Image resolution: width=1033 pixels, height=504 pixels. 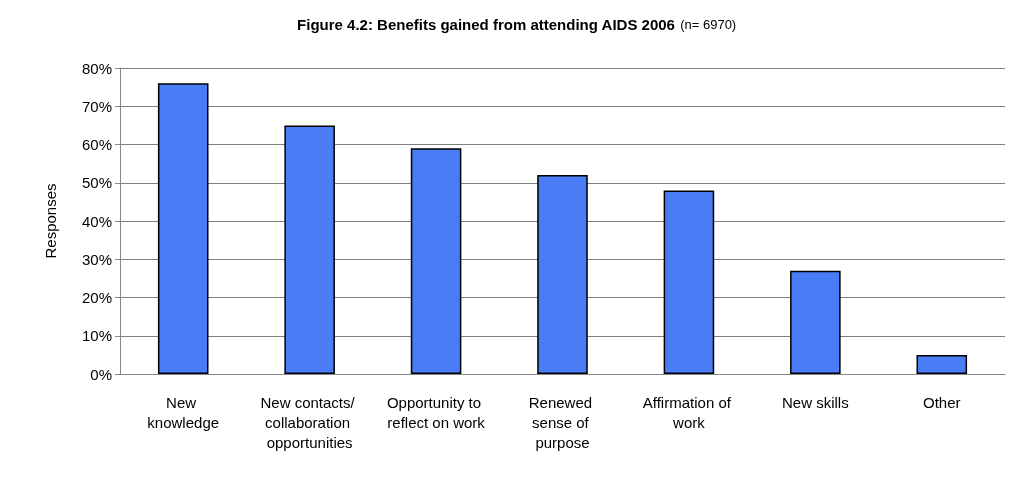 I want to click on x-tick-label: New knowledge, so click(x=183, y=412).